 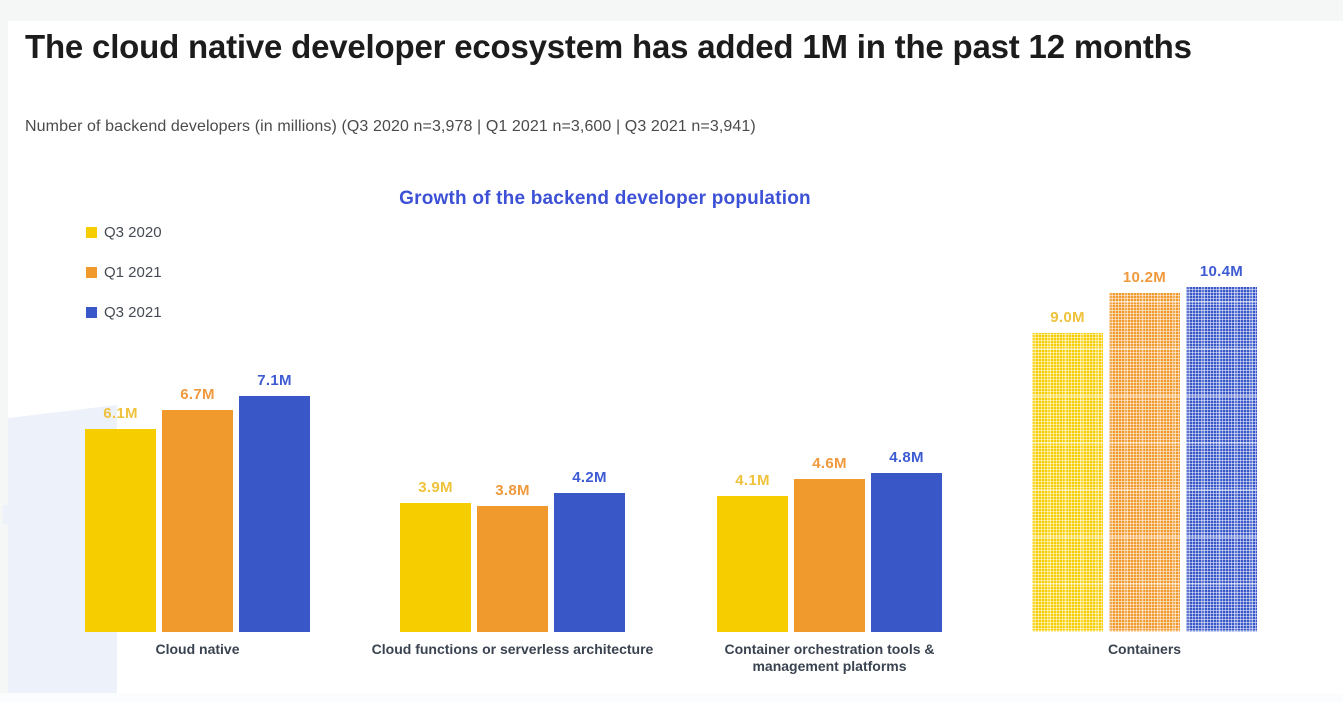 I want to click on bar-q3-2021-cloud-functions-or-serverless-architecture, so click(x=589, y=562).